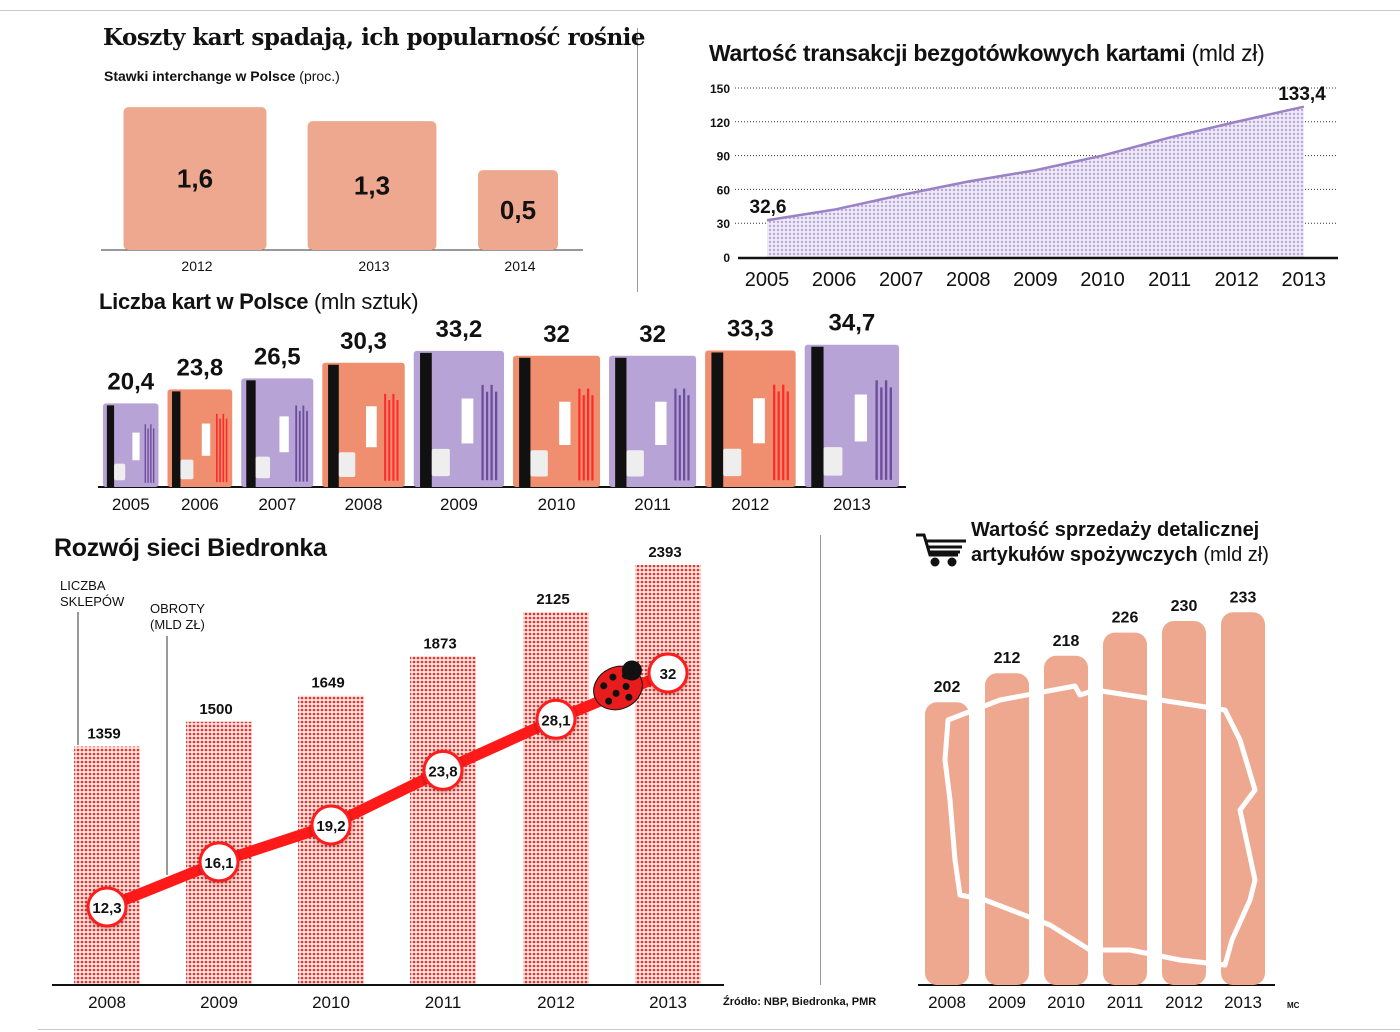  I want to click on source-note: Źródło: NBP, Biedronka, PMR, so click(800, 1002).